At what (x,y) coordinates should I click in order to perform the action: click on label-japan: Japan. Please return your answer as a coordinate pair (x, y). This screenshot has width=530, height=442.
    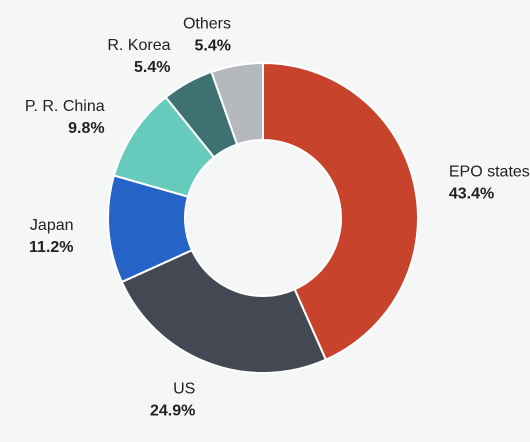
    Looking at the image, I should click on (52, 225).